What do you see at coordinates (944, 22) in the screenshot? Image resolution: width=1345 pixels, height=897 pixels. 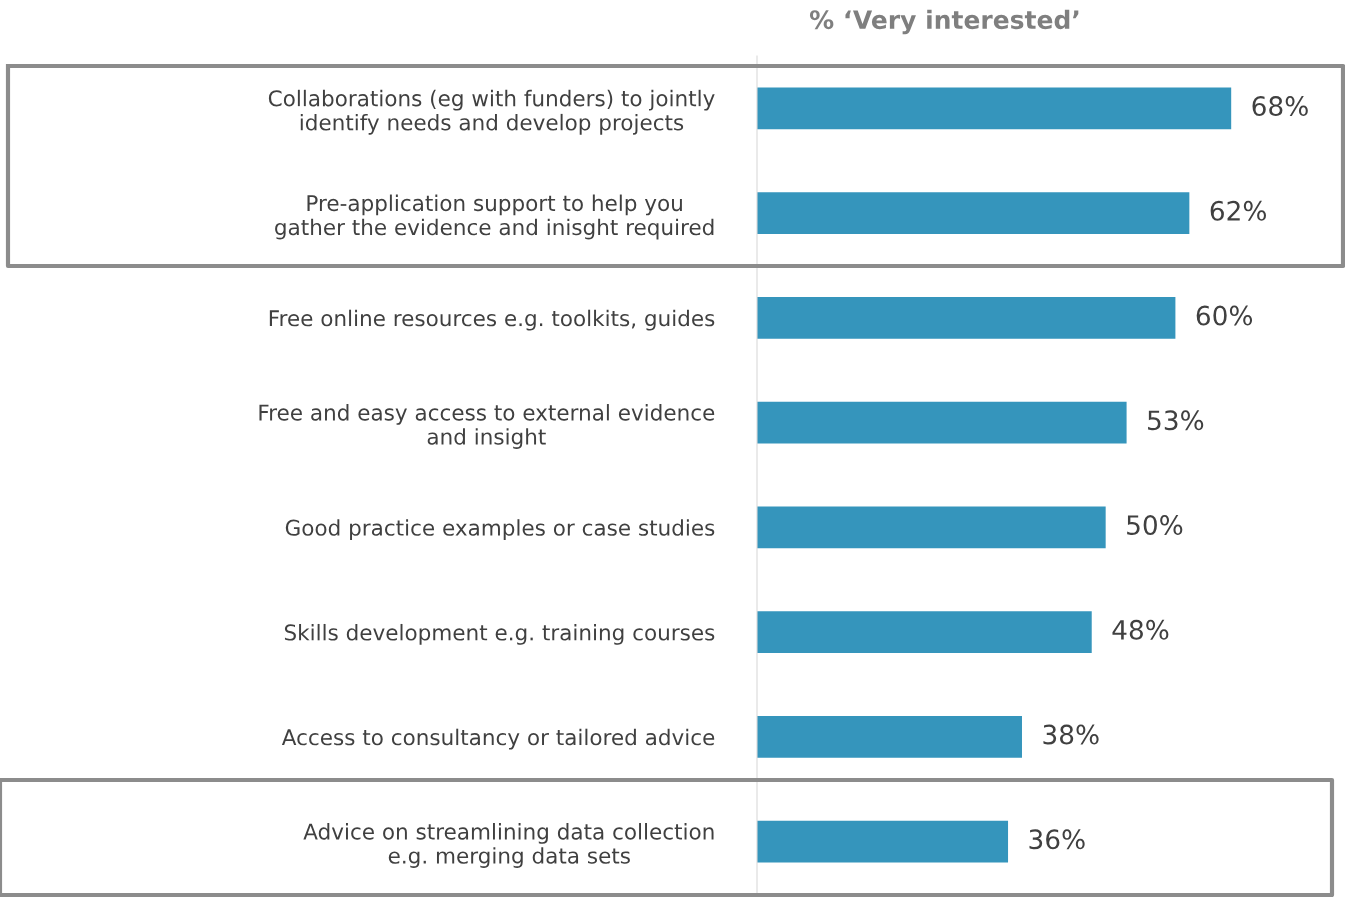 I see `chart-title: % ‘Very interested’` at bounding box center [944, 22].